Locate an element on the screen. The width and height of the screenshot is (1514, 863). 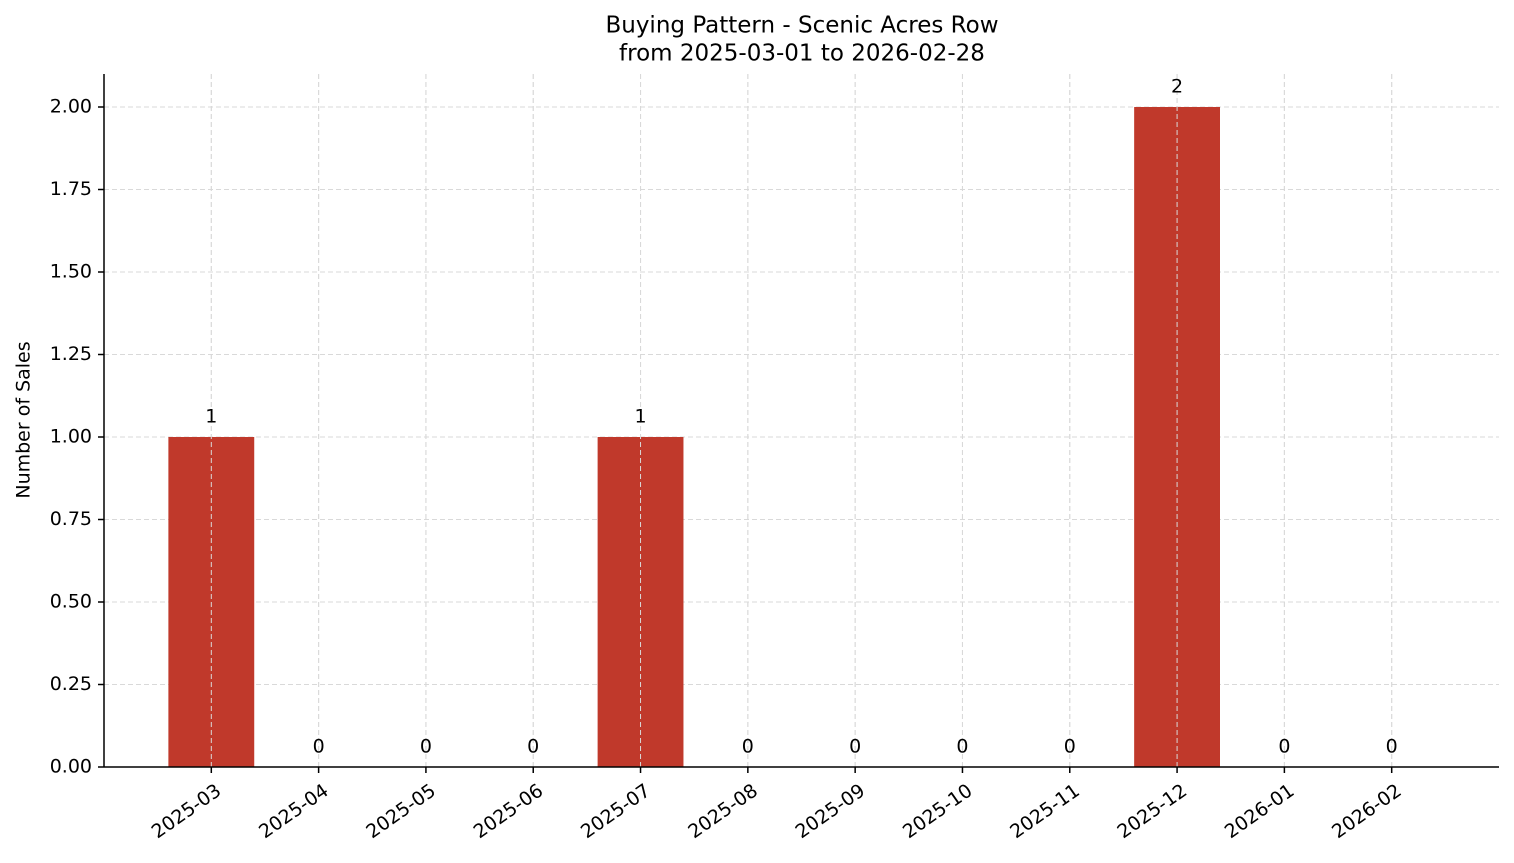
y-tick-label: 2.00 is located at coordinates (71, 107).